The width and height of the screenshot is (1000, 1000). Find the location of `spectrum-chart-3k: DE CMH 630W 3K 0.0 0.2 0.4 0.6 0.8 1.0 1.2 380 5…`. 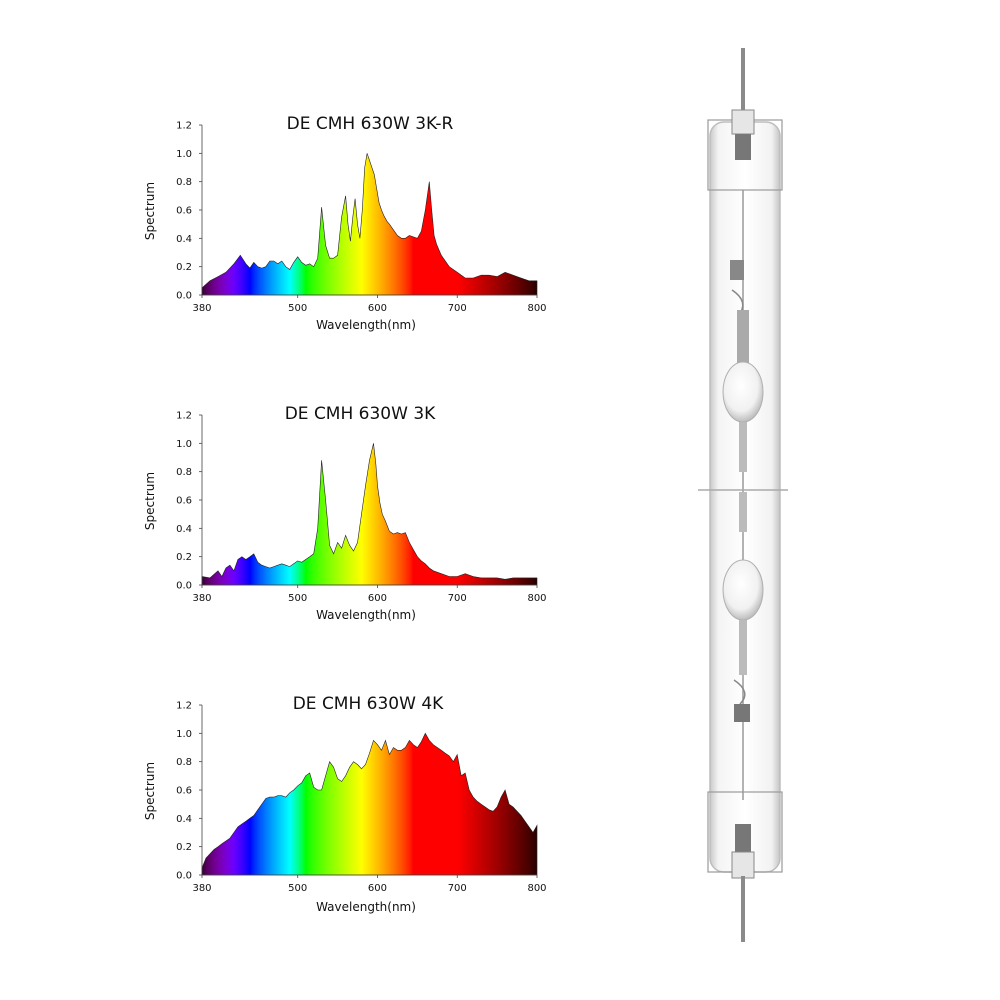

spectrum-chart-3k: DE CMH 630W 3K 0.0 0.2 0.4 0.6 0.8 1.0 1.2 380 5… is located at coordinates (345, 513).